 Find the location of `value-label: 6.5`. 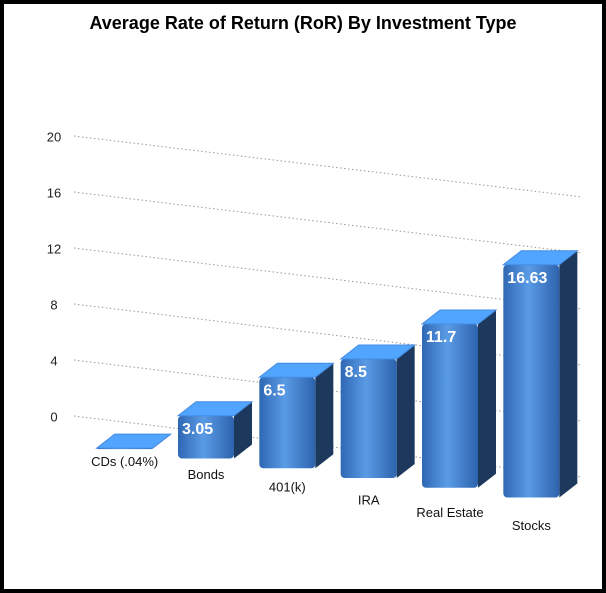

value-label: 6.5 is located at coordinates (274, 390).